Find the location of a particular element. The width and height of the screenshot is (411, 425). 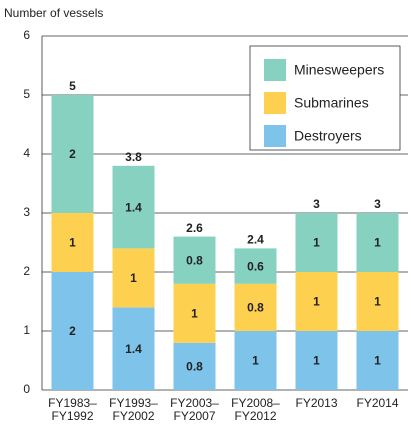

x-tick-label: FY2003– FY2007 is located at coordinates (194, 409).